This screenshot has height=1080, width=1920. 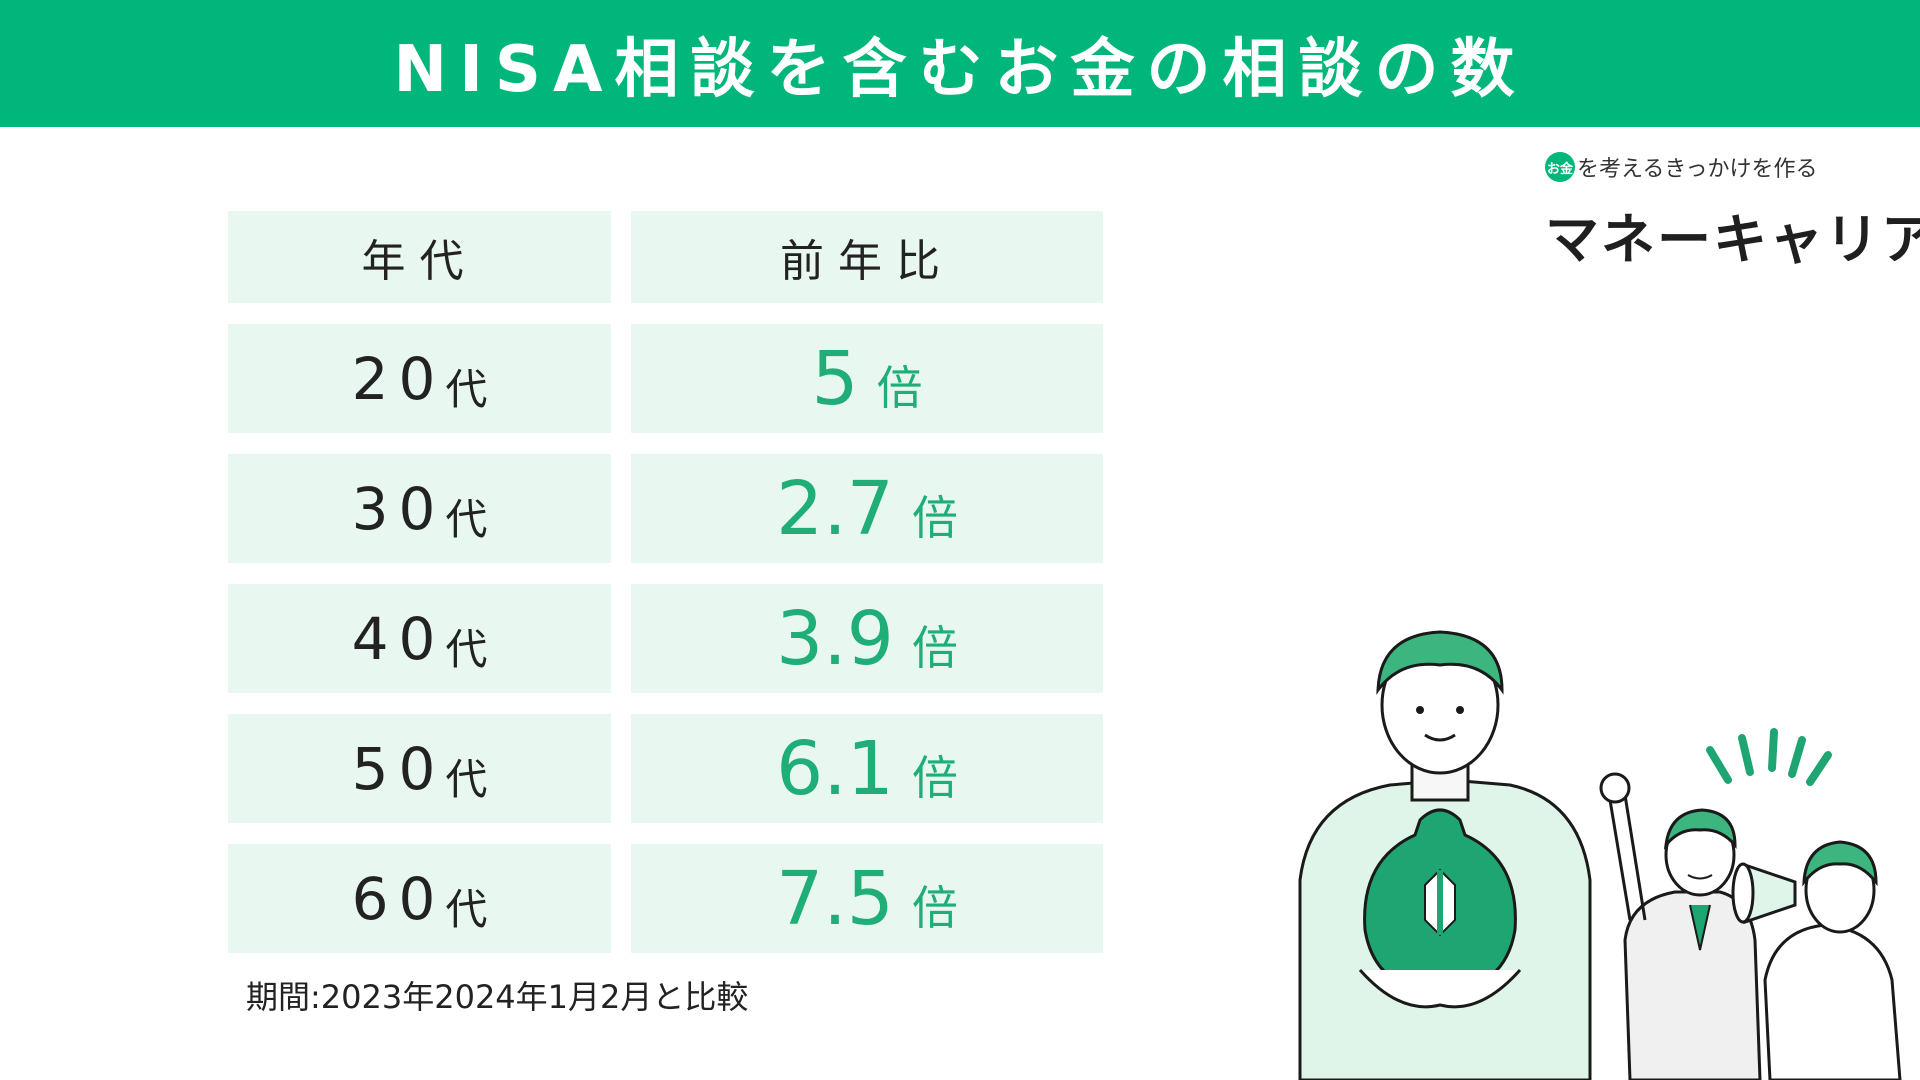 I want to click on coin-text: お金, so click(x=1559, y=169).